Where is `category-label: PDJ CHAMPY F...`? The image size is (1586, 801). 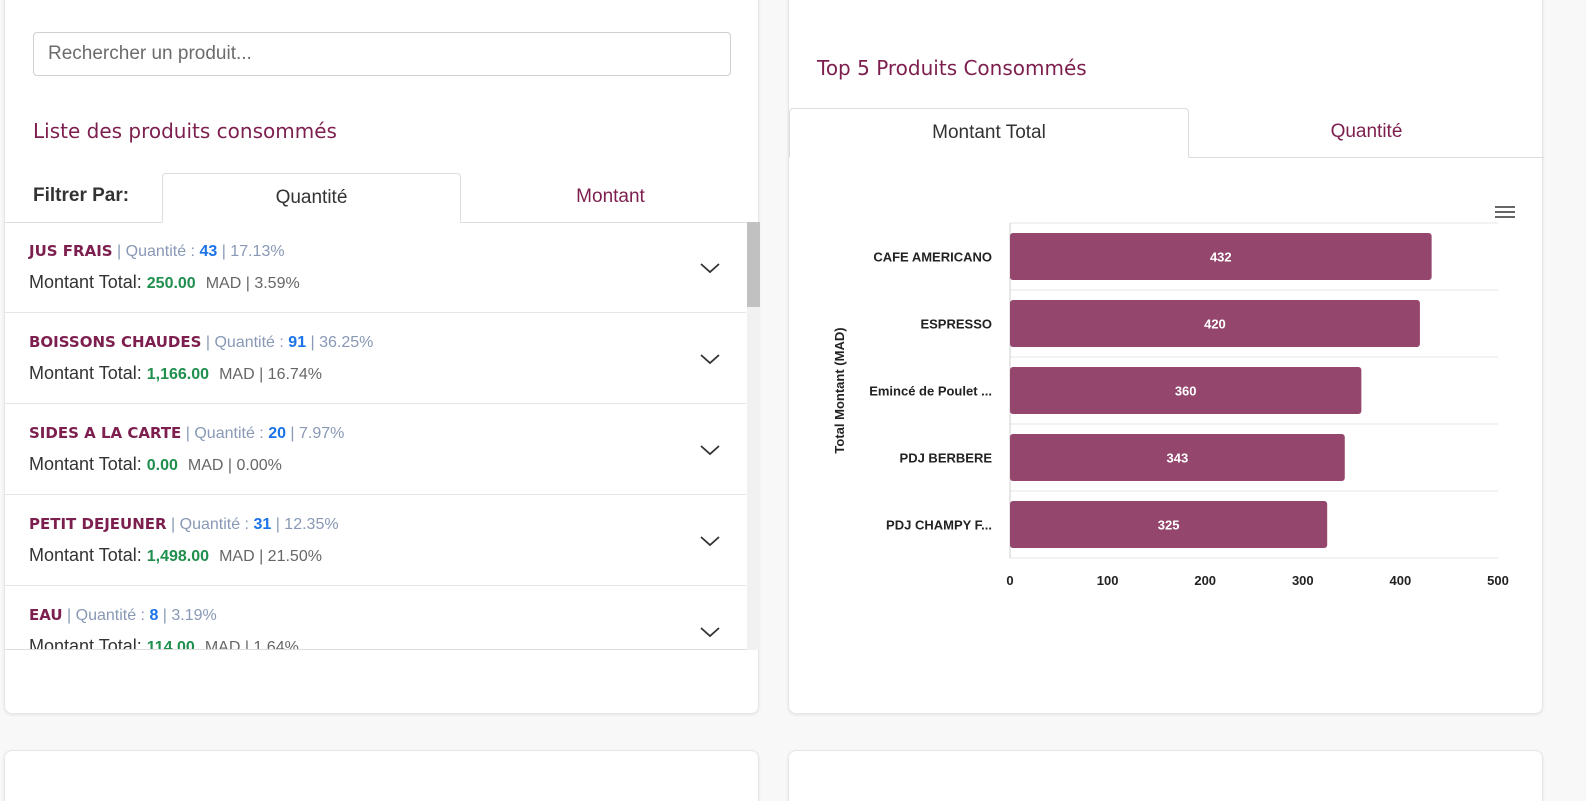
category-label: PDJ CHAMPY F... is located at coordinates (939, 525).